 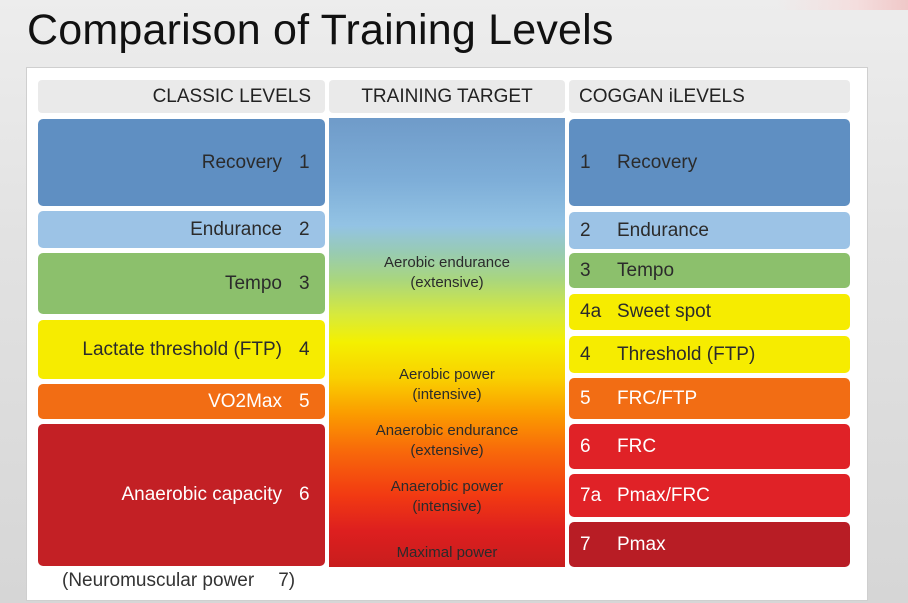 What do you see at coordinates (304, 229) in the screenshot?
I see `classic-level-number: 2` at bounding box center [304, 229].